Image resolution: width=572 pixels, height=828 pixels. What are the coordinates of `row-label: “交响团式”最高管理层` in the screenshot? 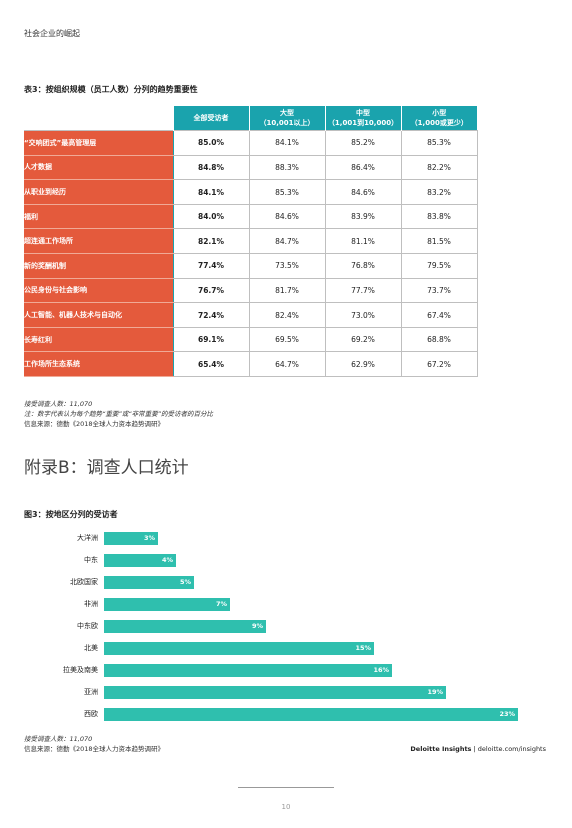 It's located at (98, 143).